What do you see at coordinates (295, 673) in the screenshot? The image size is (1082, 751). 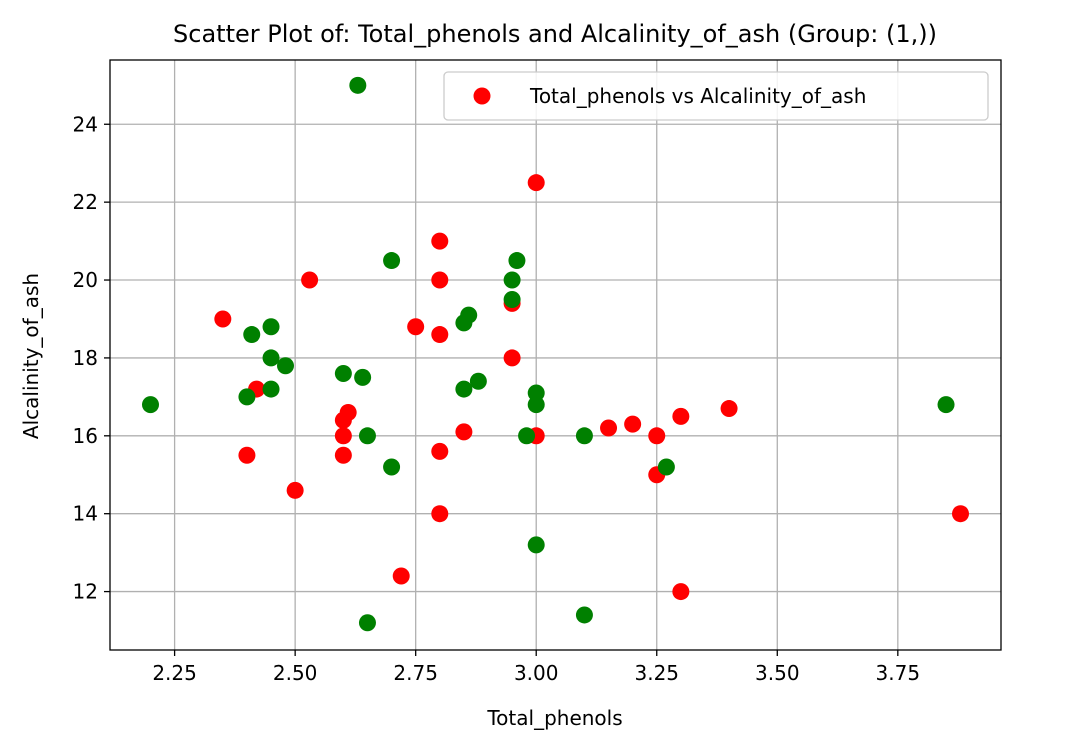 I see `x-tick-label: 2.50` at bounding box center [295, 673].